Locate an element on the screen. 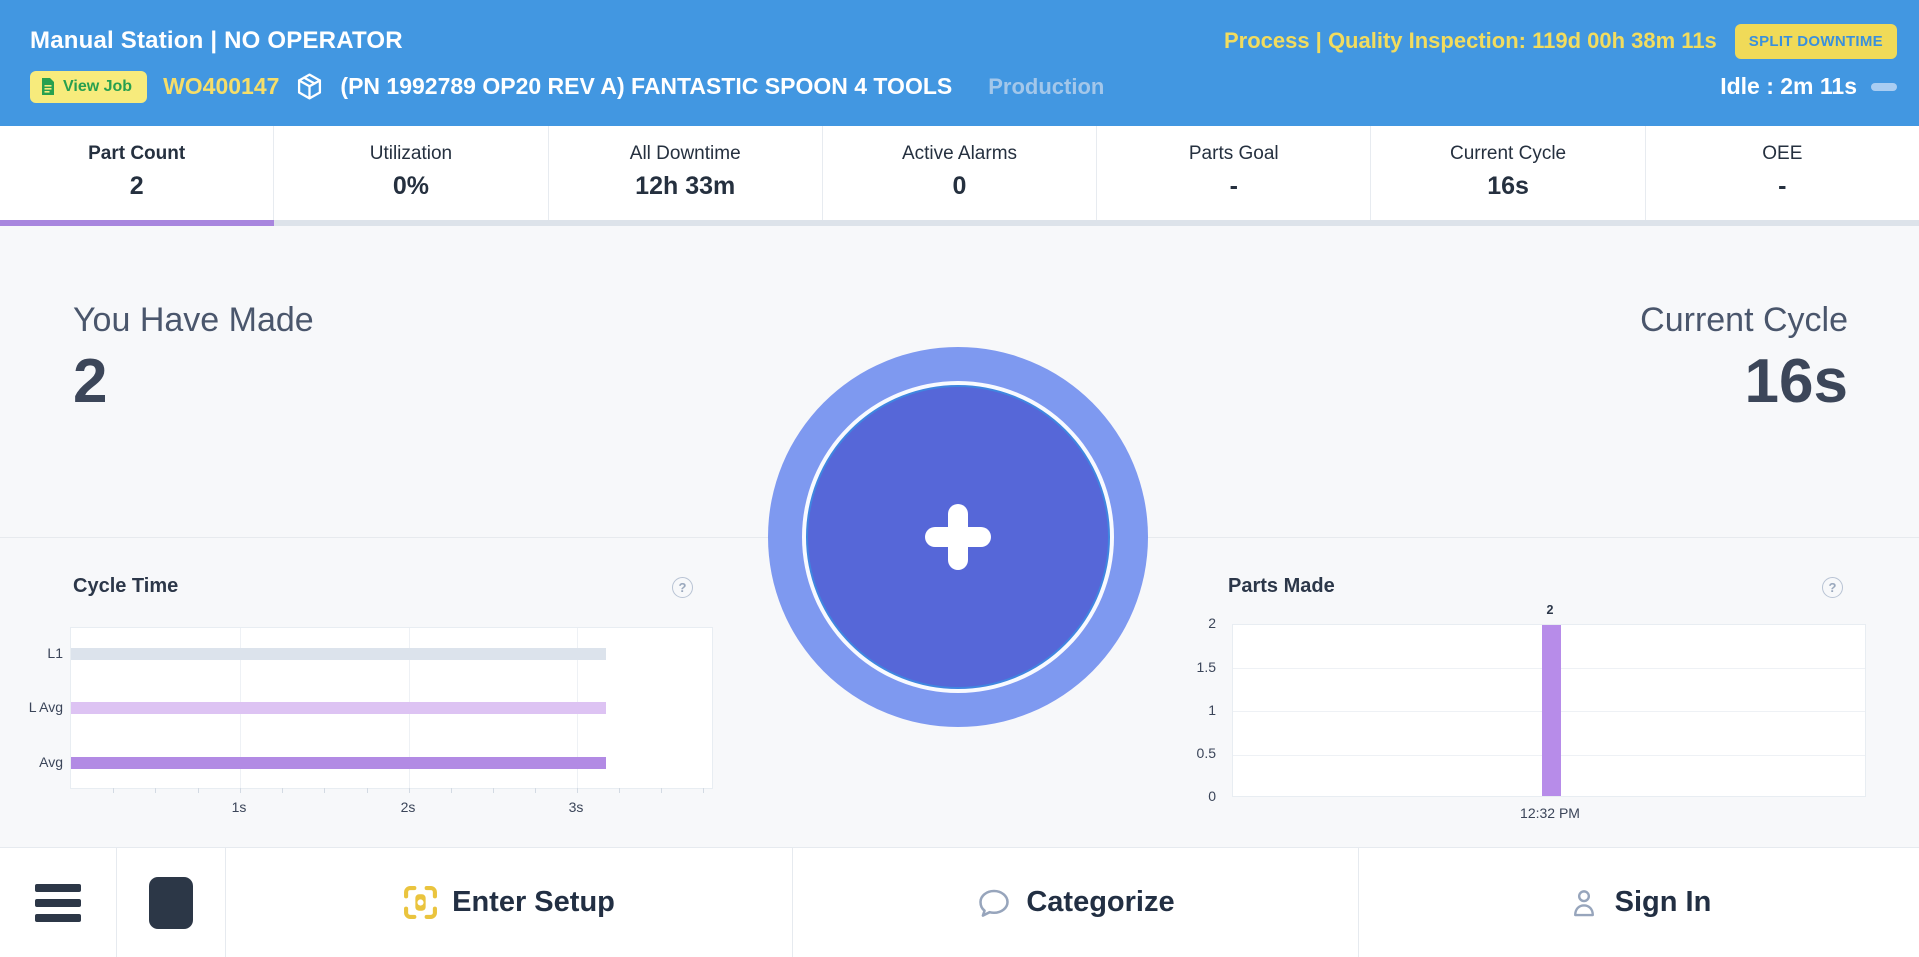 This screenshot has width=1919, height=957. package-cube-icon is located at coordinates (309, 86).